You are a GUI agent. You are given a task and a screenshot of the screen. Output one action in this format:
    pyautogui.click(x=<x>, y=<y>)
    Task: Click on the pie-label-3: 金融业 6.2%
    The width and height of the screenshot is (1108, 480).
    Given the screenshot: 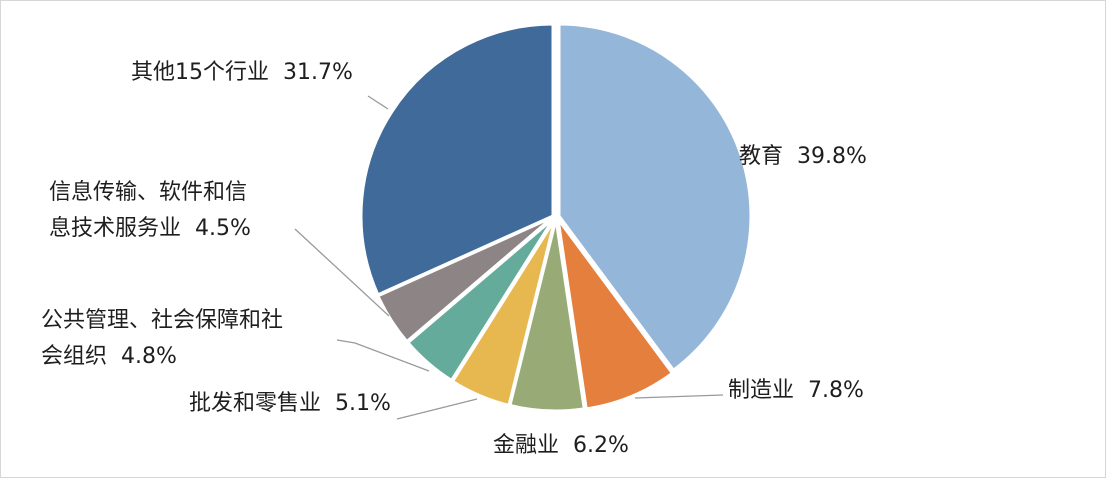 What is the action you would take?
    pyautogui.click(x=561, y=445)
    